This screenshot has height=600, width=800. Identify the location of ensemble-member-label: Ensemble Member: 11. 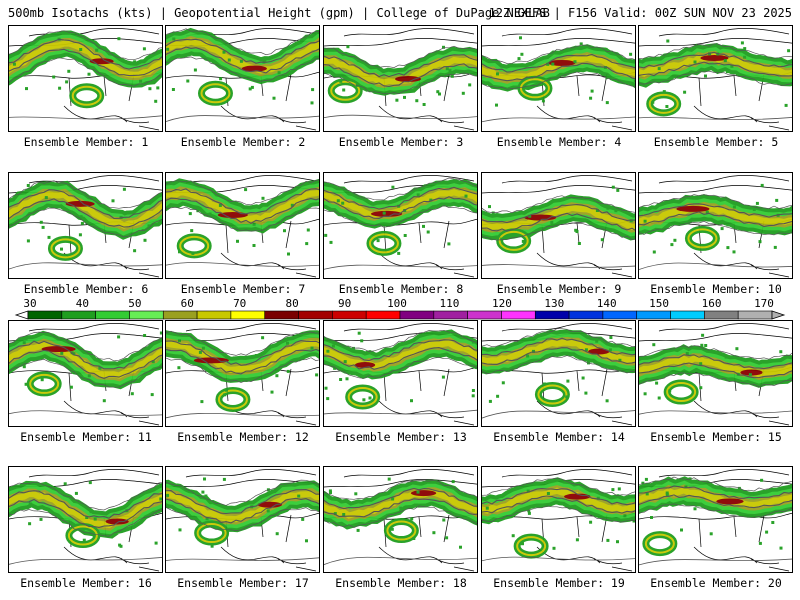
(86, 437).